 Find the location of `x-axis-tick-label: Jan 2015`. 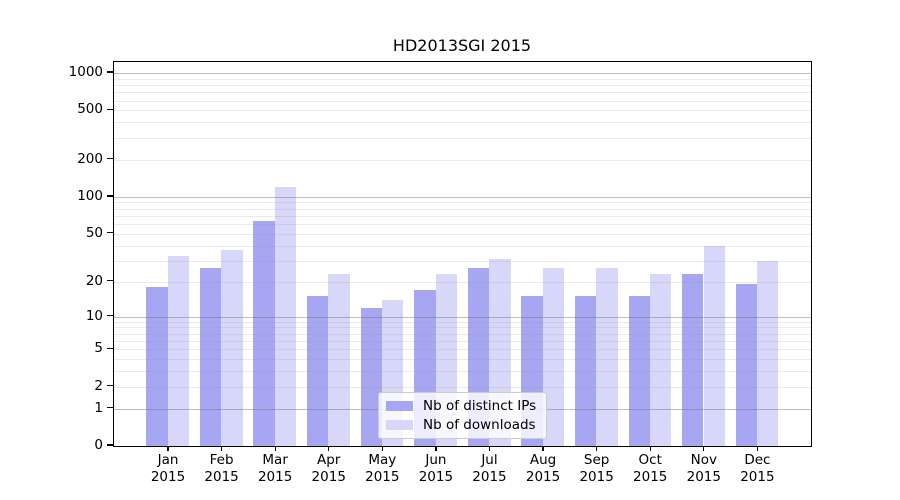

x-axis-tick-label: Jan 2015 is located at coordinates (168, 468).